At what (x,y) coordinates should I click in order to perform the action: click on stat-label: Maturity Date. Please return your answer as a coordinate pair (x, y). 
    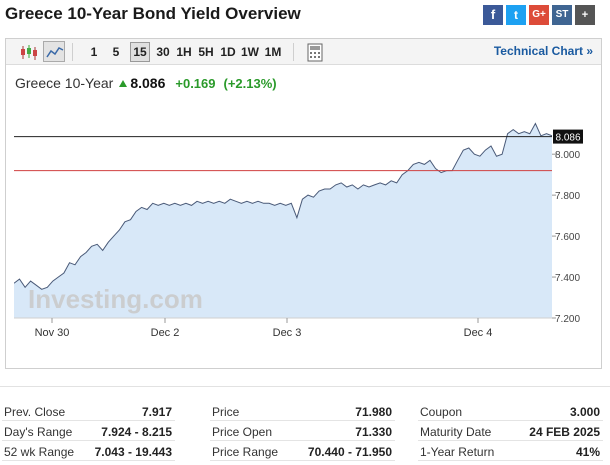
    Looking at the image, I should click on (456, 432).